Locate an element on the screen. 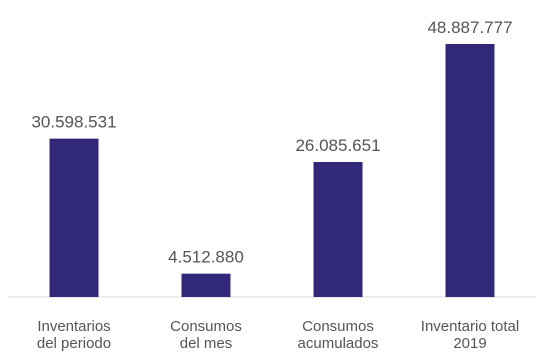  category-label-line: Inventarios is located at coordinates (73, 326).